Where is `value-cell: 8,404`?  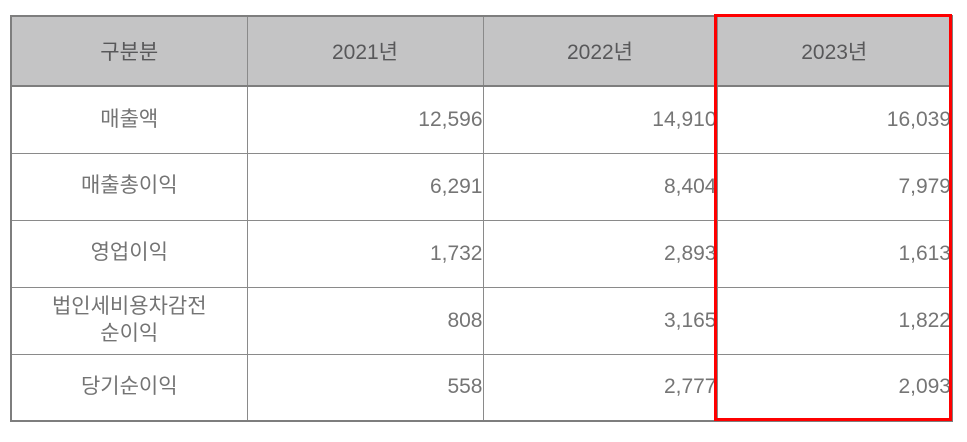 value-cell: 8,404 is located at coordinates (600, 186).